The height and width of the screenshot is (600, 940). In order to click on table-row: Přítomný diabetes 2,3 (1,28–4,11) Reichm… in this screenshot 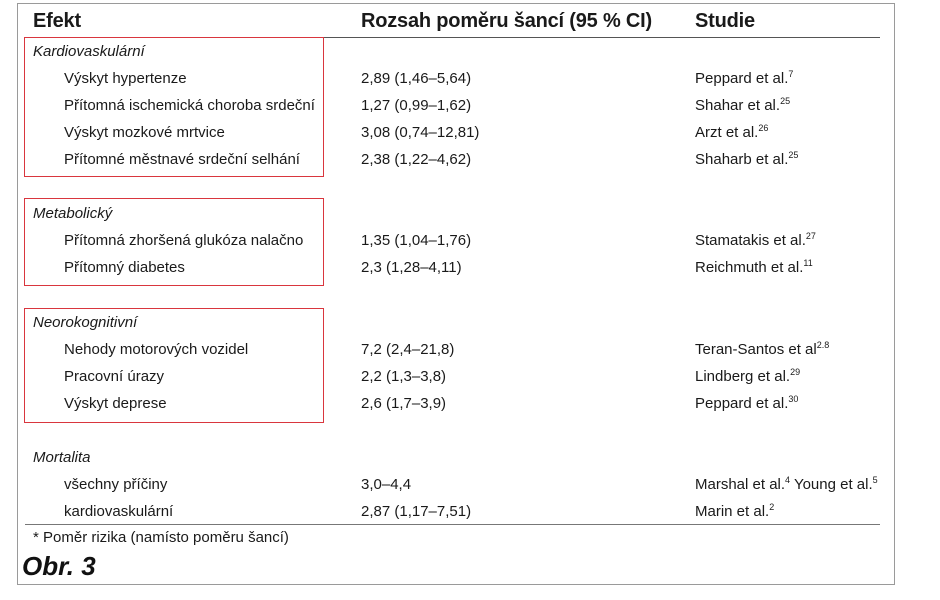, I will do `click(470, 267)`.